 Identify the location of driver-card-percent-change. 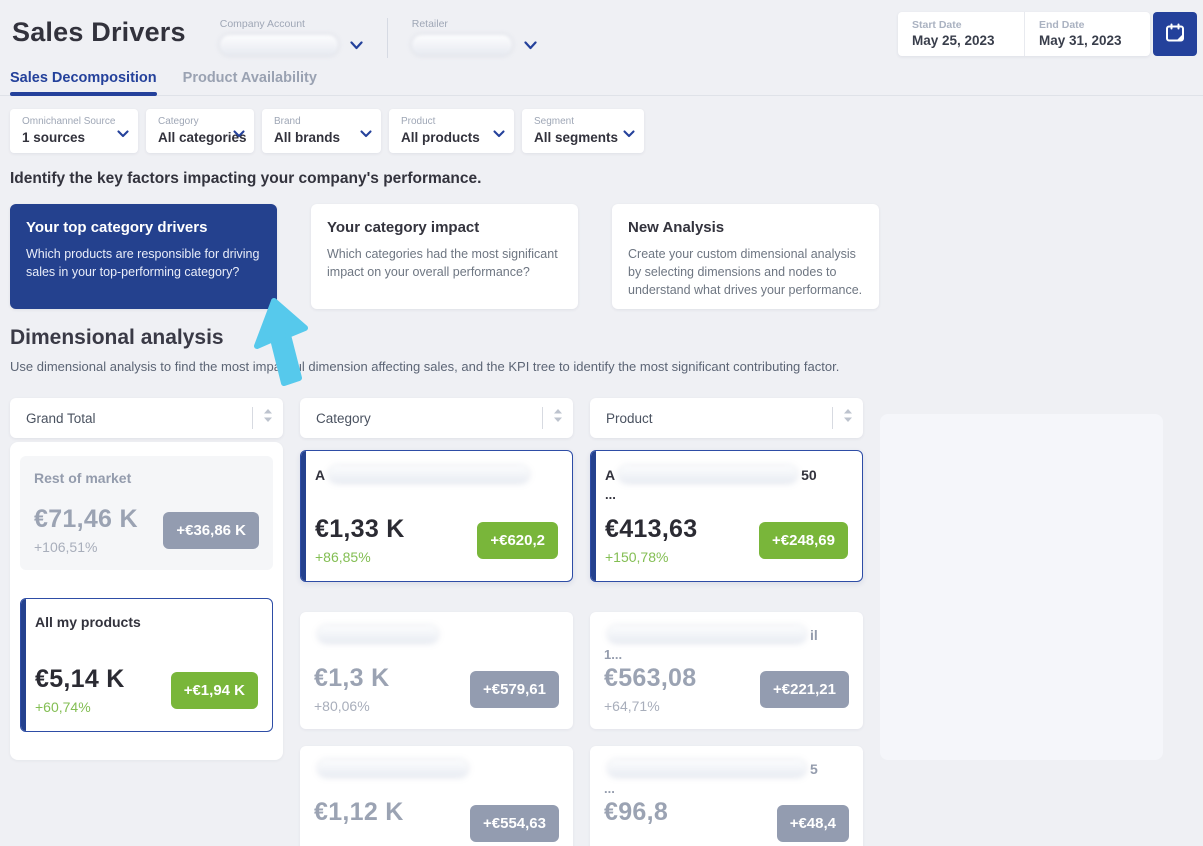
(359, 839).